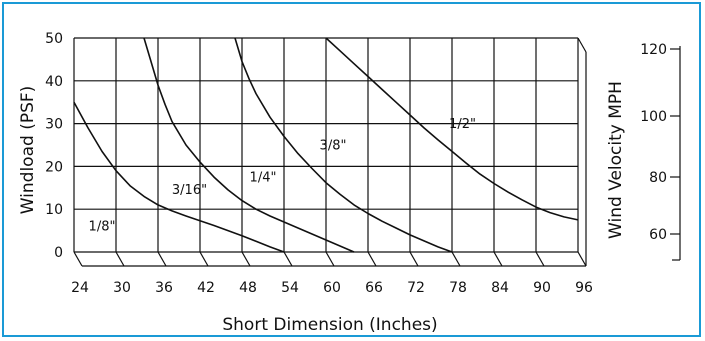 The image size is (705, 341). I want to click on y-tick-label: 10, so click(54, 210).